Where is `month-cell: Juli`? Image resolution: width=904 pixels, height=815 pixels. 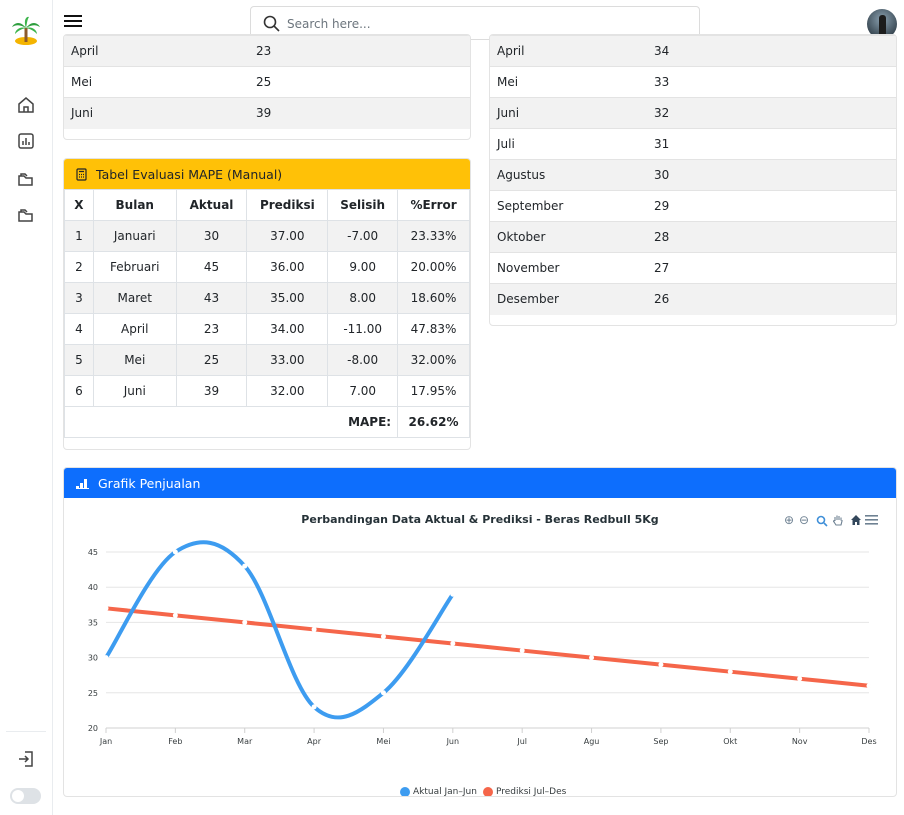
month-cell: Juli is located at coordinates (568, 144).